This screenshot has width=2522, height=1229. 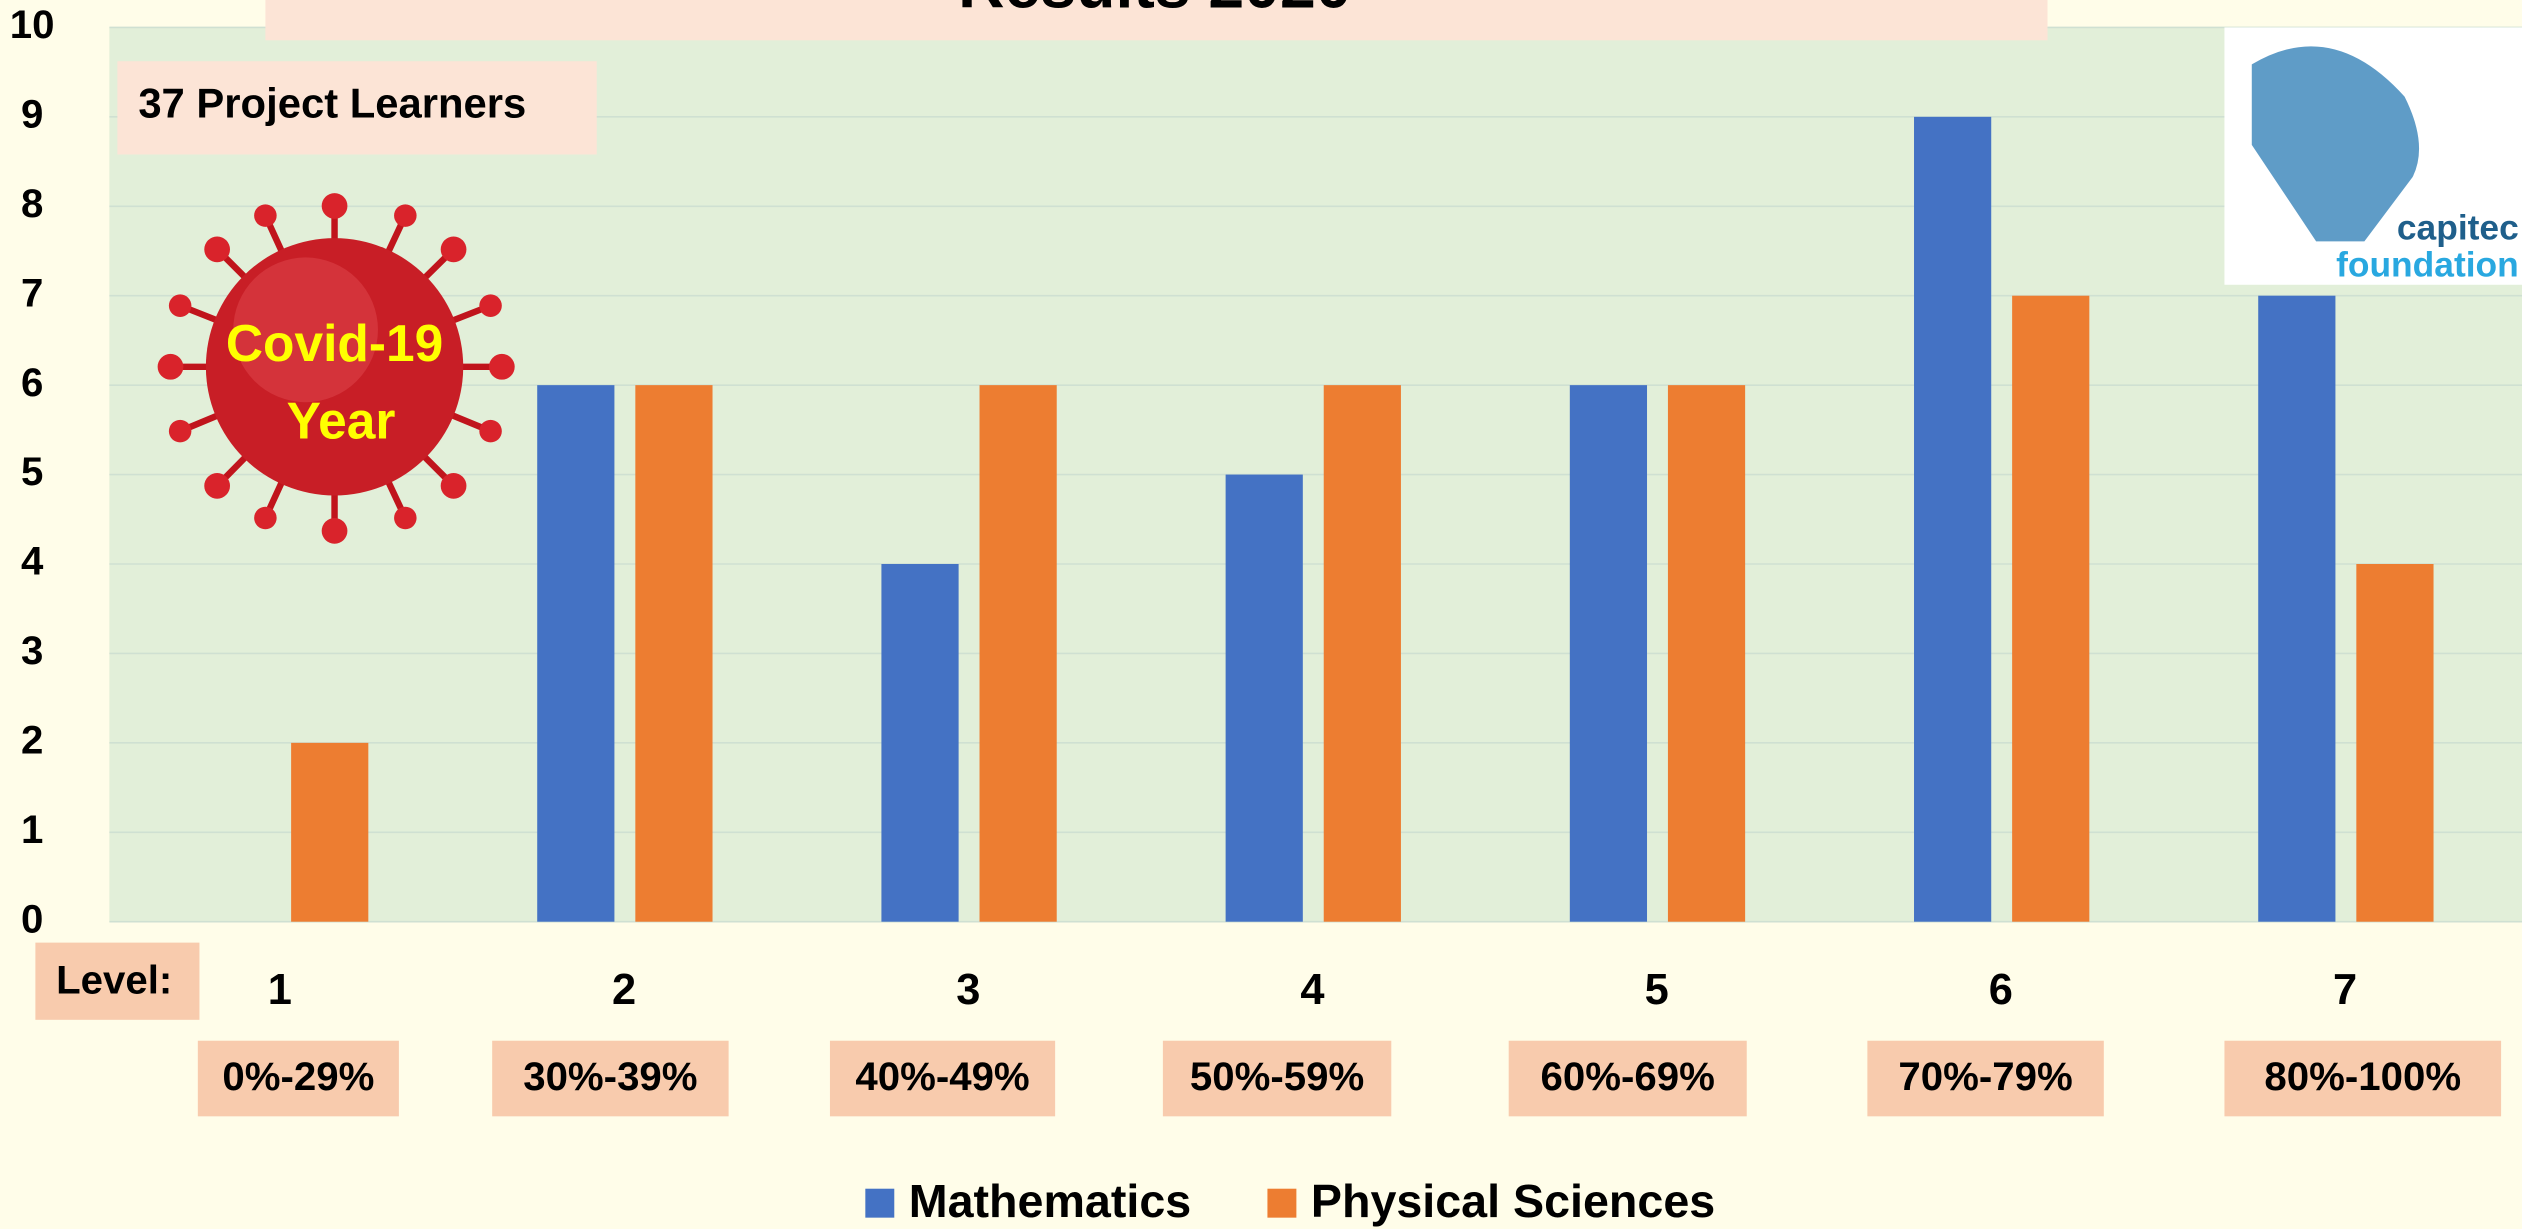 What do you see at coordinates (32, 471) in the screenshot?
I see `y-tick-label: 5` at bounding box center [32, 471].